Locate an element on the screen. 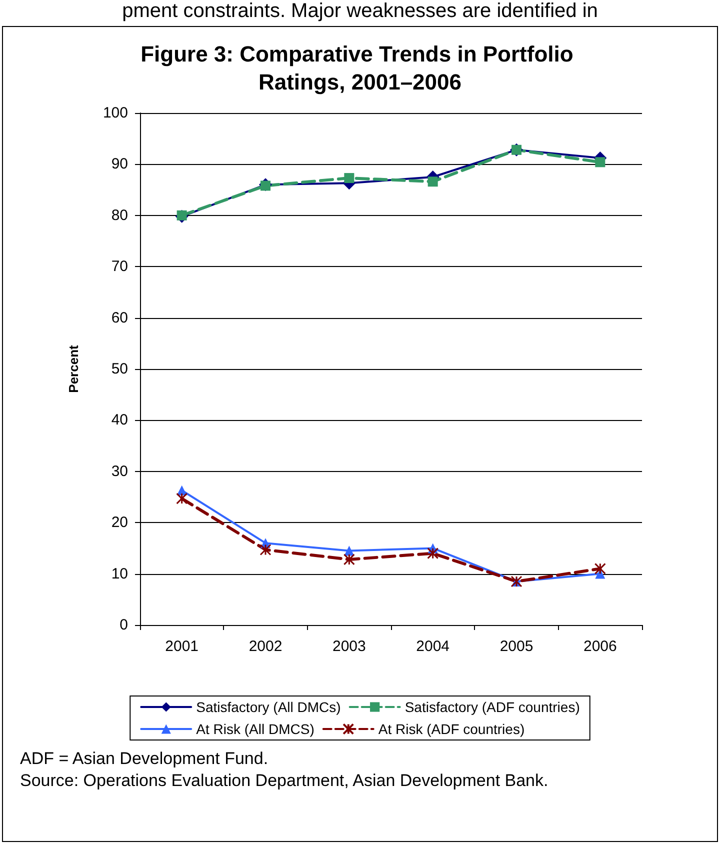 The width and height of the screenshot is (720, 846). y-tick-label: 90 is located at coordinates (119, 164).